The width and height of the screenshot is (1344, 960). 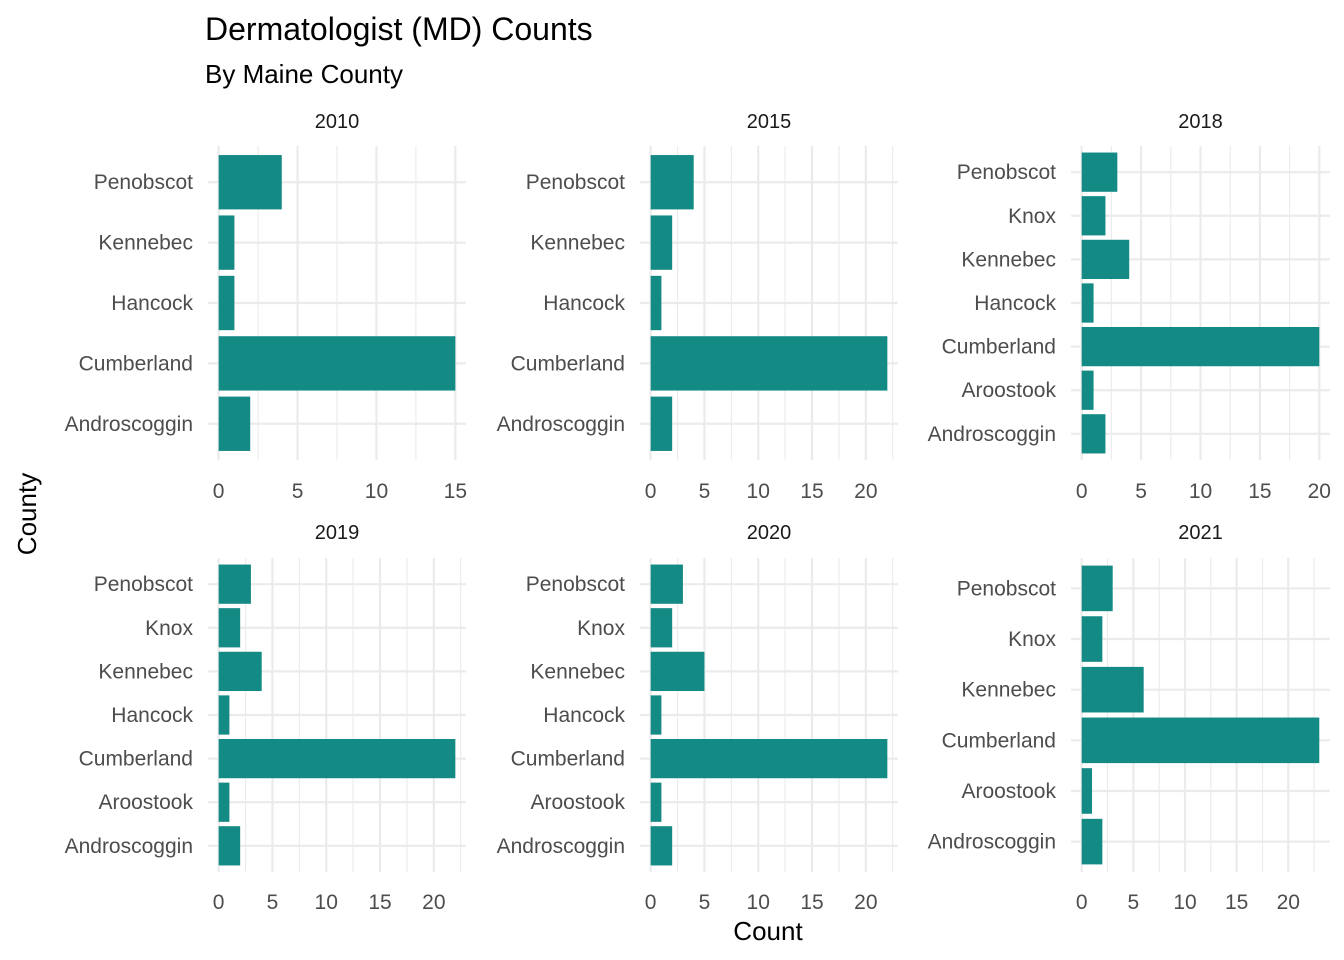 I want to click on x-axis-title: Count, so click(x=768, y=931).